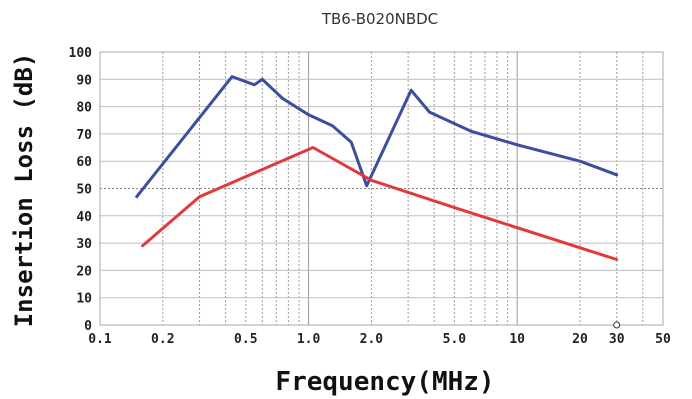  What do you see at coordinates (84, 299) in the screenshot?
I see `y-tick-label: 10` at bounding box center [84, 299].